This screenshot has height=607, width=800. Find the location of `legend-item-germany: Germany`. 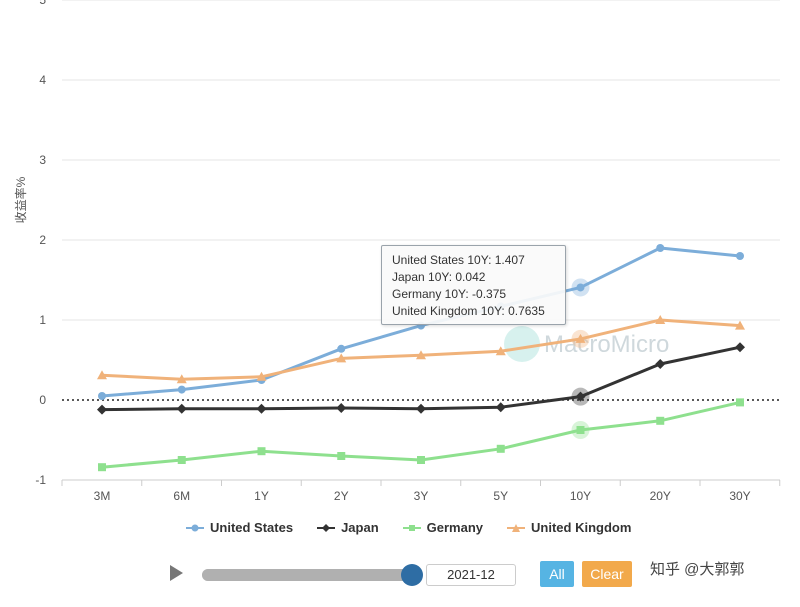

legend-item-germany: Germany is located at coordinates (443, 527).